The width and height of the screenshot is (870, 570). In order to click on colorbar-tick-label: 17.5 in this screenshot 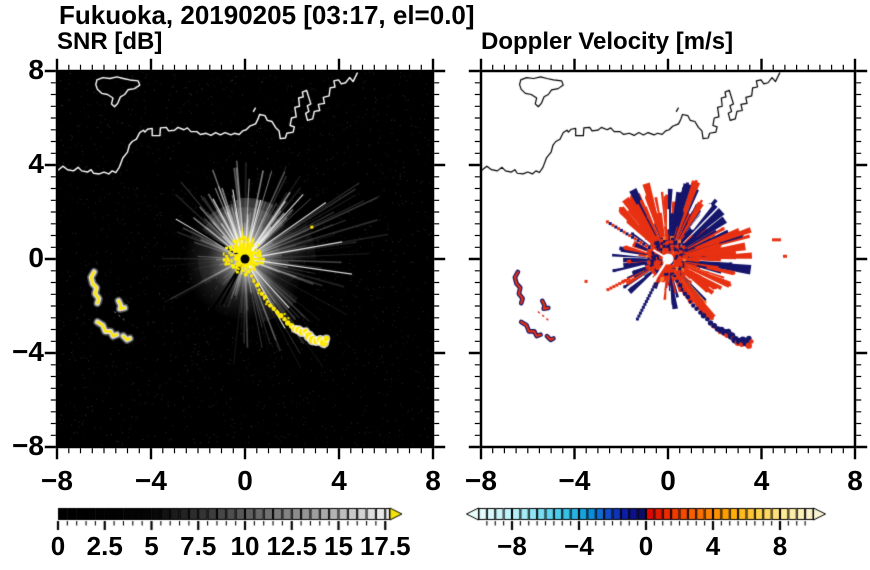, I will do `click(385, 546)`.